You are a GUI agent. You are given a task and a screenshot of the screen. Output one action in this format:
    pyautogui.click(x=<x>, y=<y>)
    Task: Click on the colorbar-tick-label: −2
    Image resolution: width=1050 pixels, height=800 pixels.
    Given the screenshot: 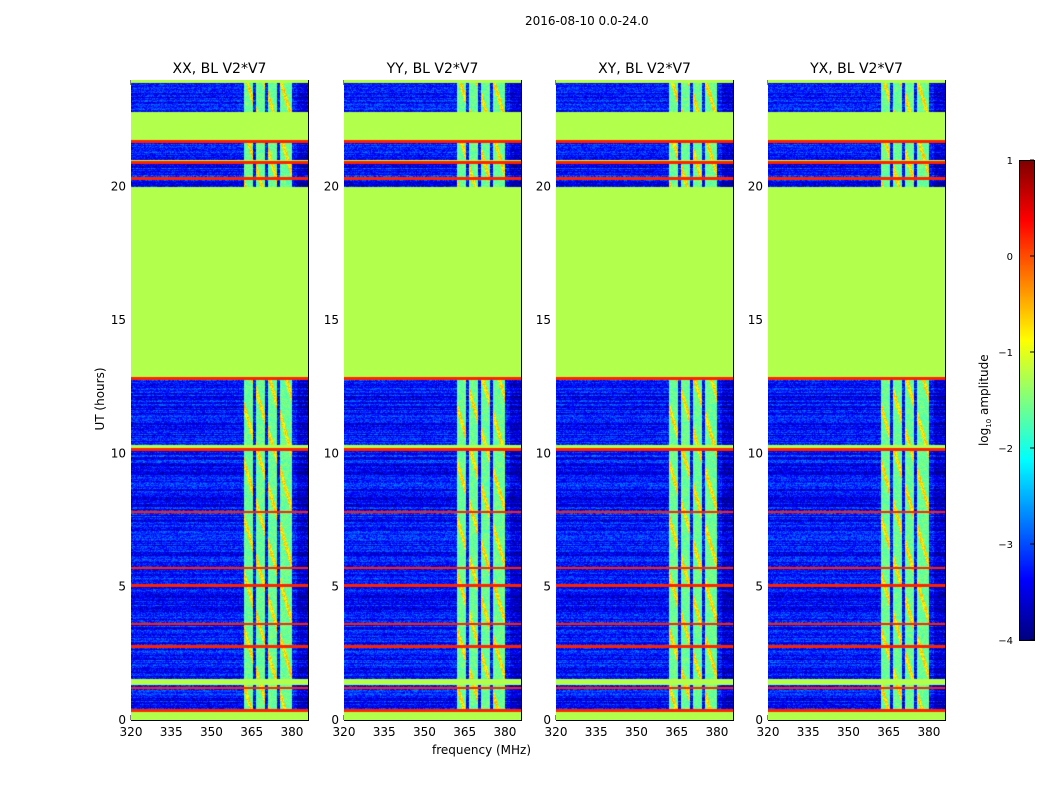 What is the action you would take?
    pyautogui.click(x=1005, y=449)
    